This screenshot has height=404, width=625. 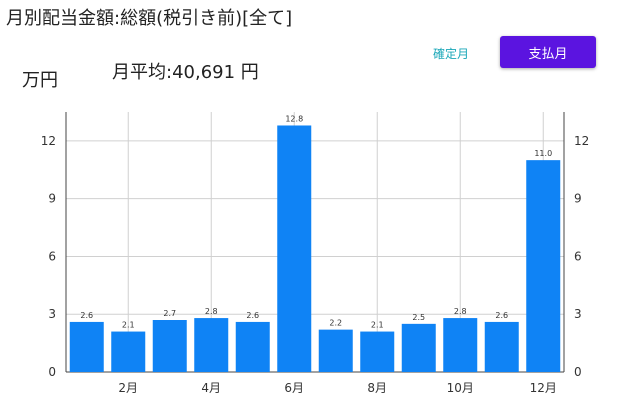 I want to click on y-tick-label-right: 12, so click(x=581, y=141).